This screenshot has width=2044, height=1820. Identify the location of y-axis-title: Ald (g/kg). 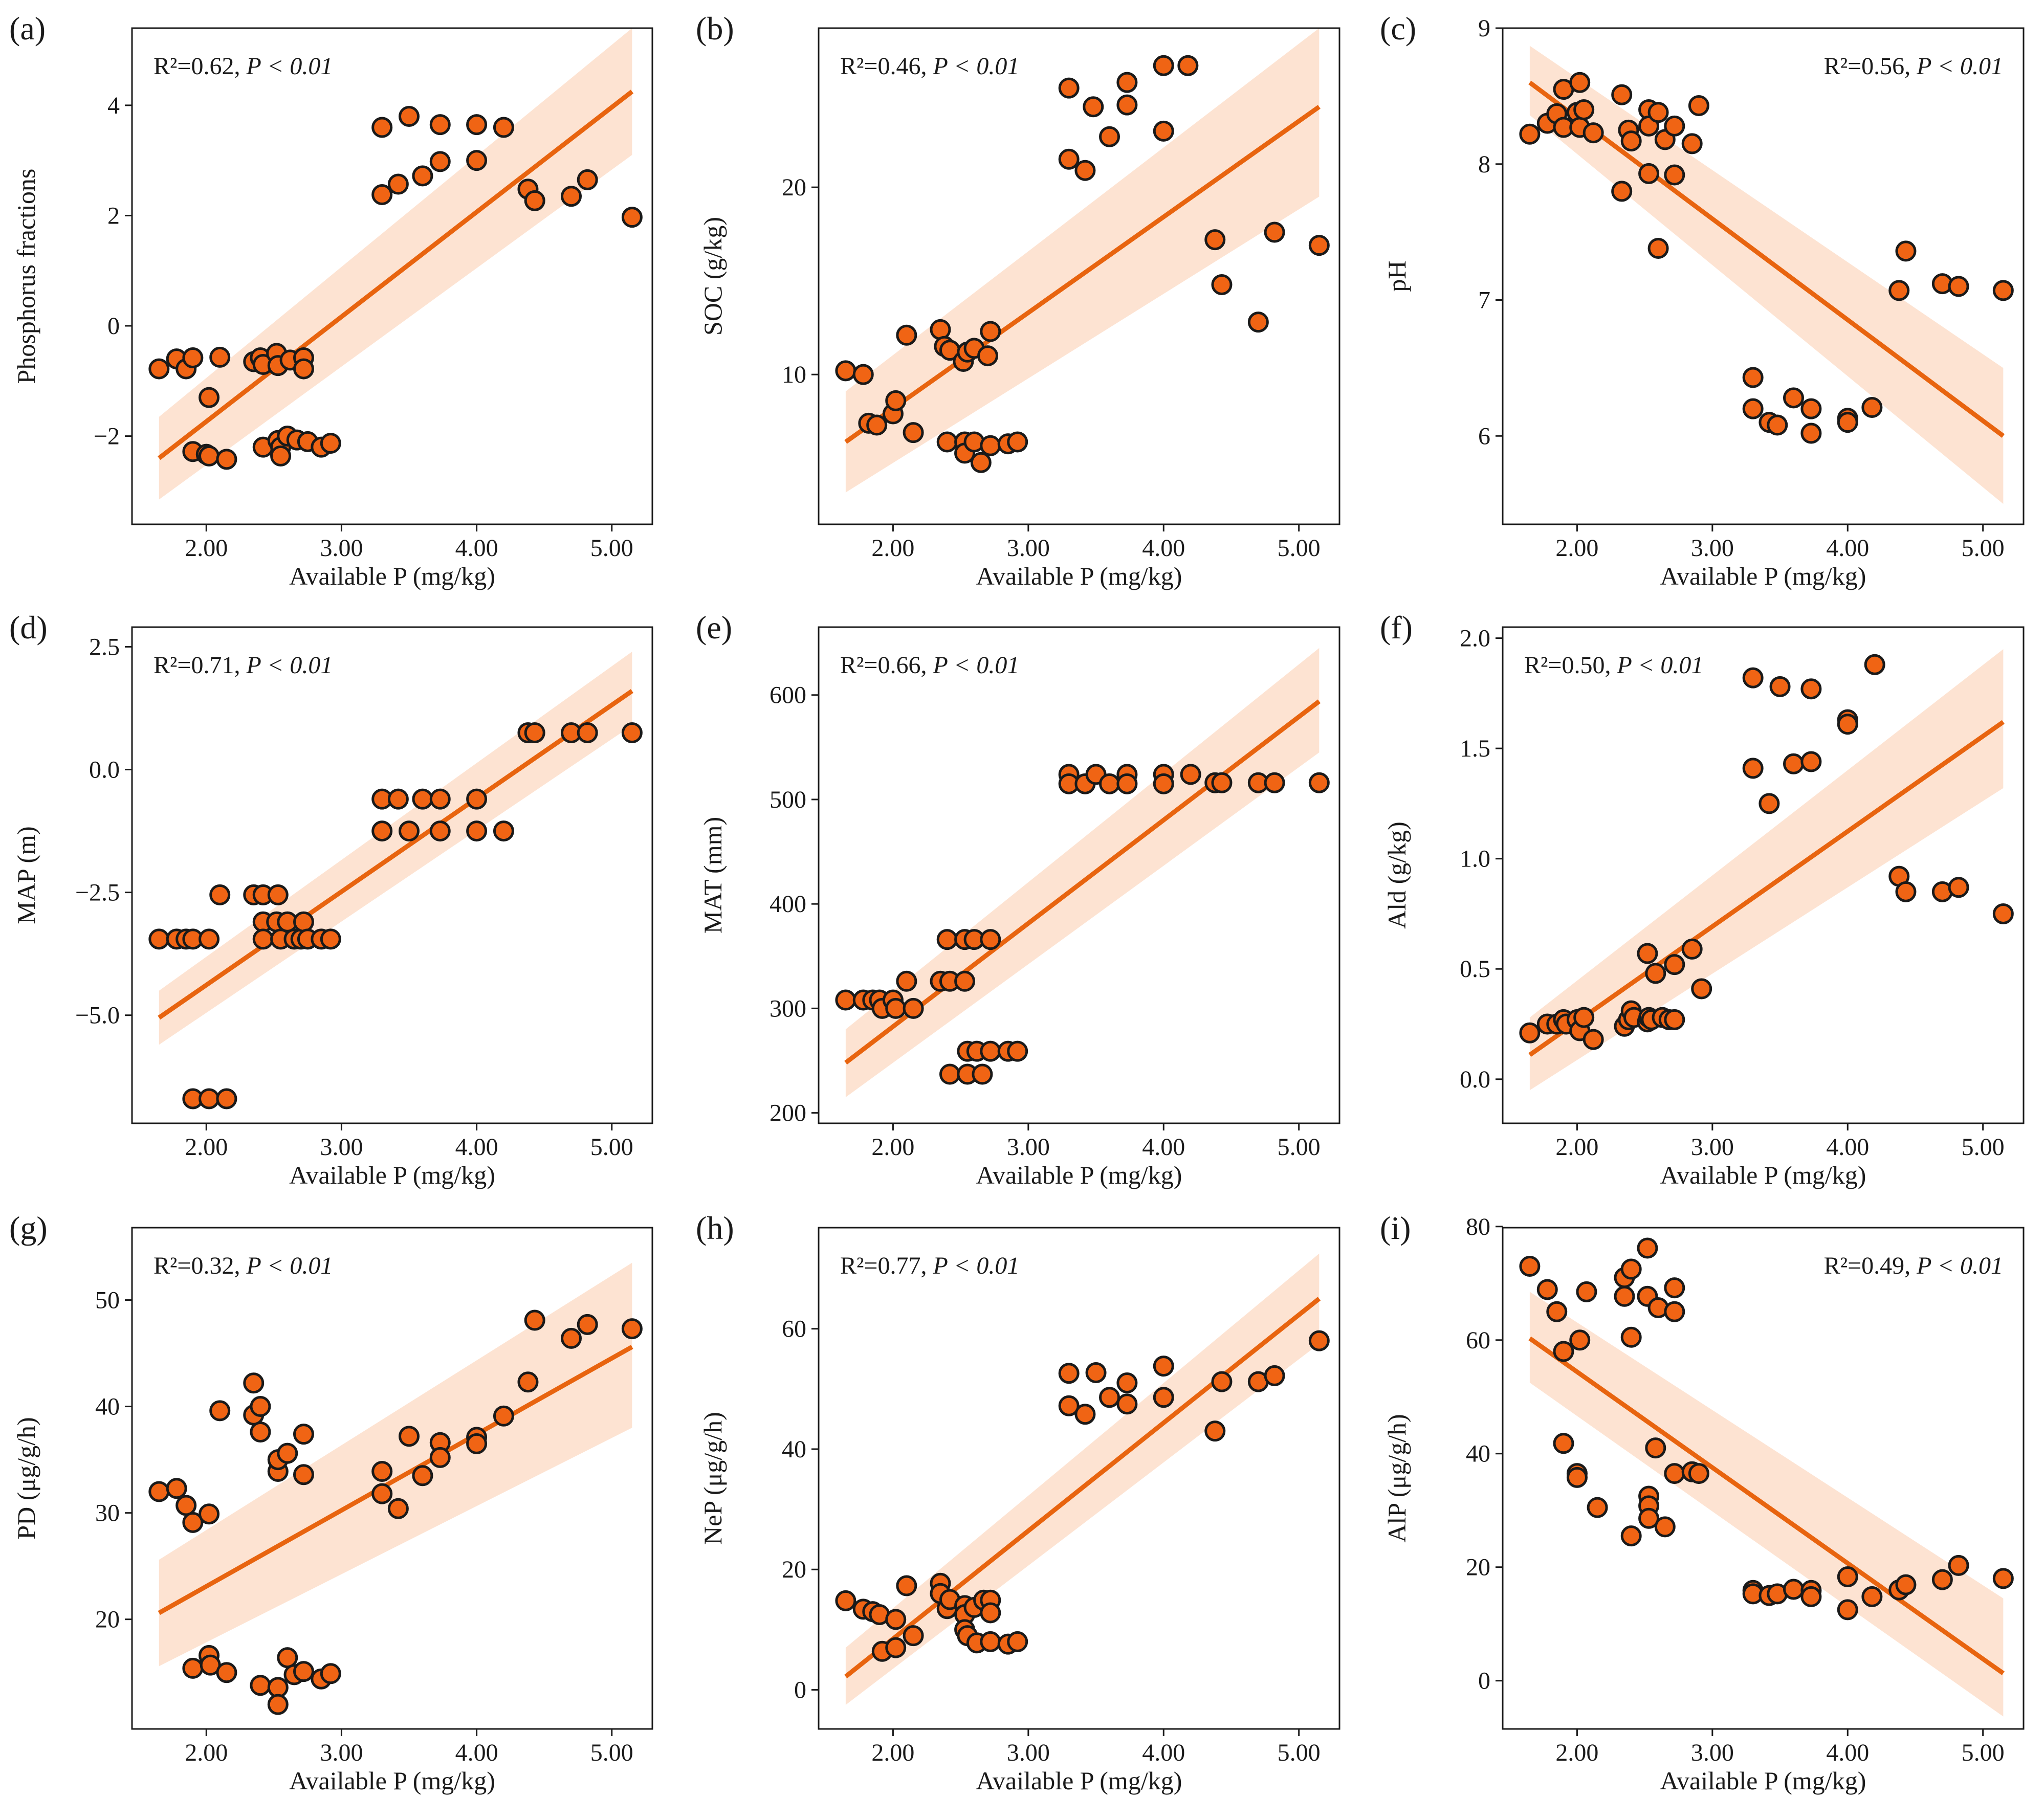
(1397, 875).